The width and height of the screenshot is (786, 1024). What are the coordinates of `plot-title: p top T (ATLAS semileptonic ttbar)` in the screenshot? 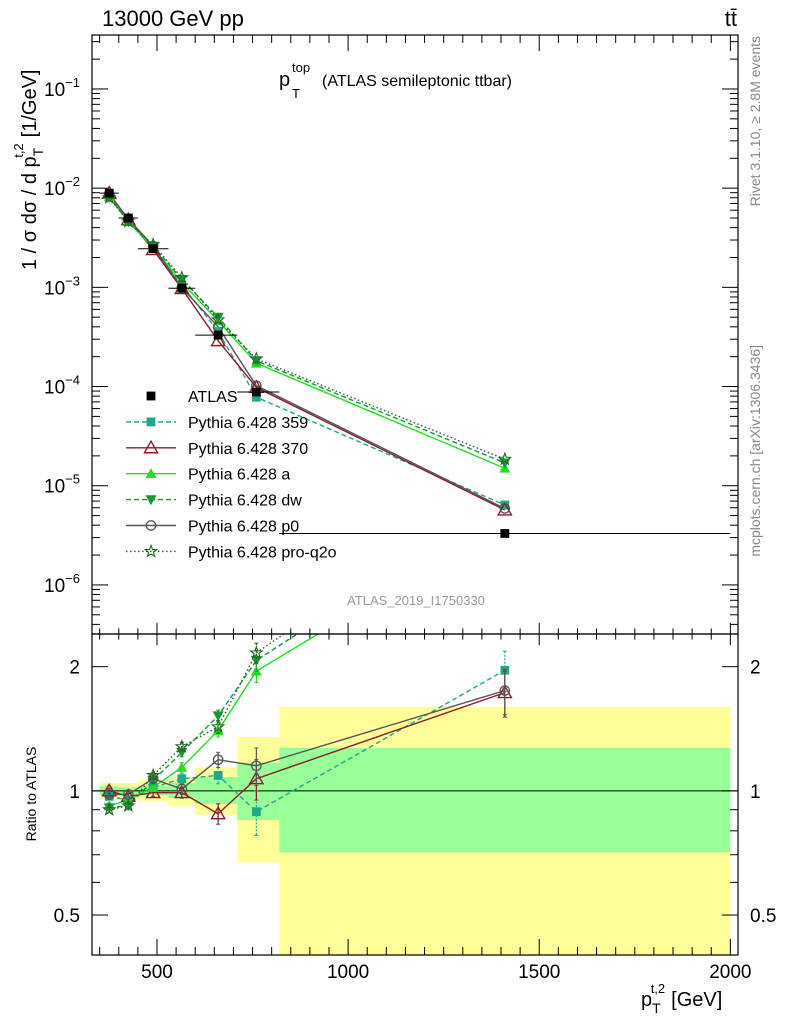 It's located at (395, 80).